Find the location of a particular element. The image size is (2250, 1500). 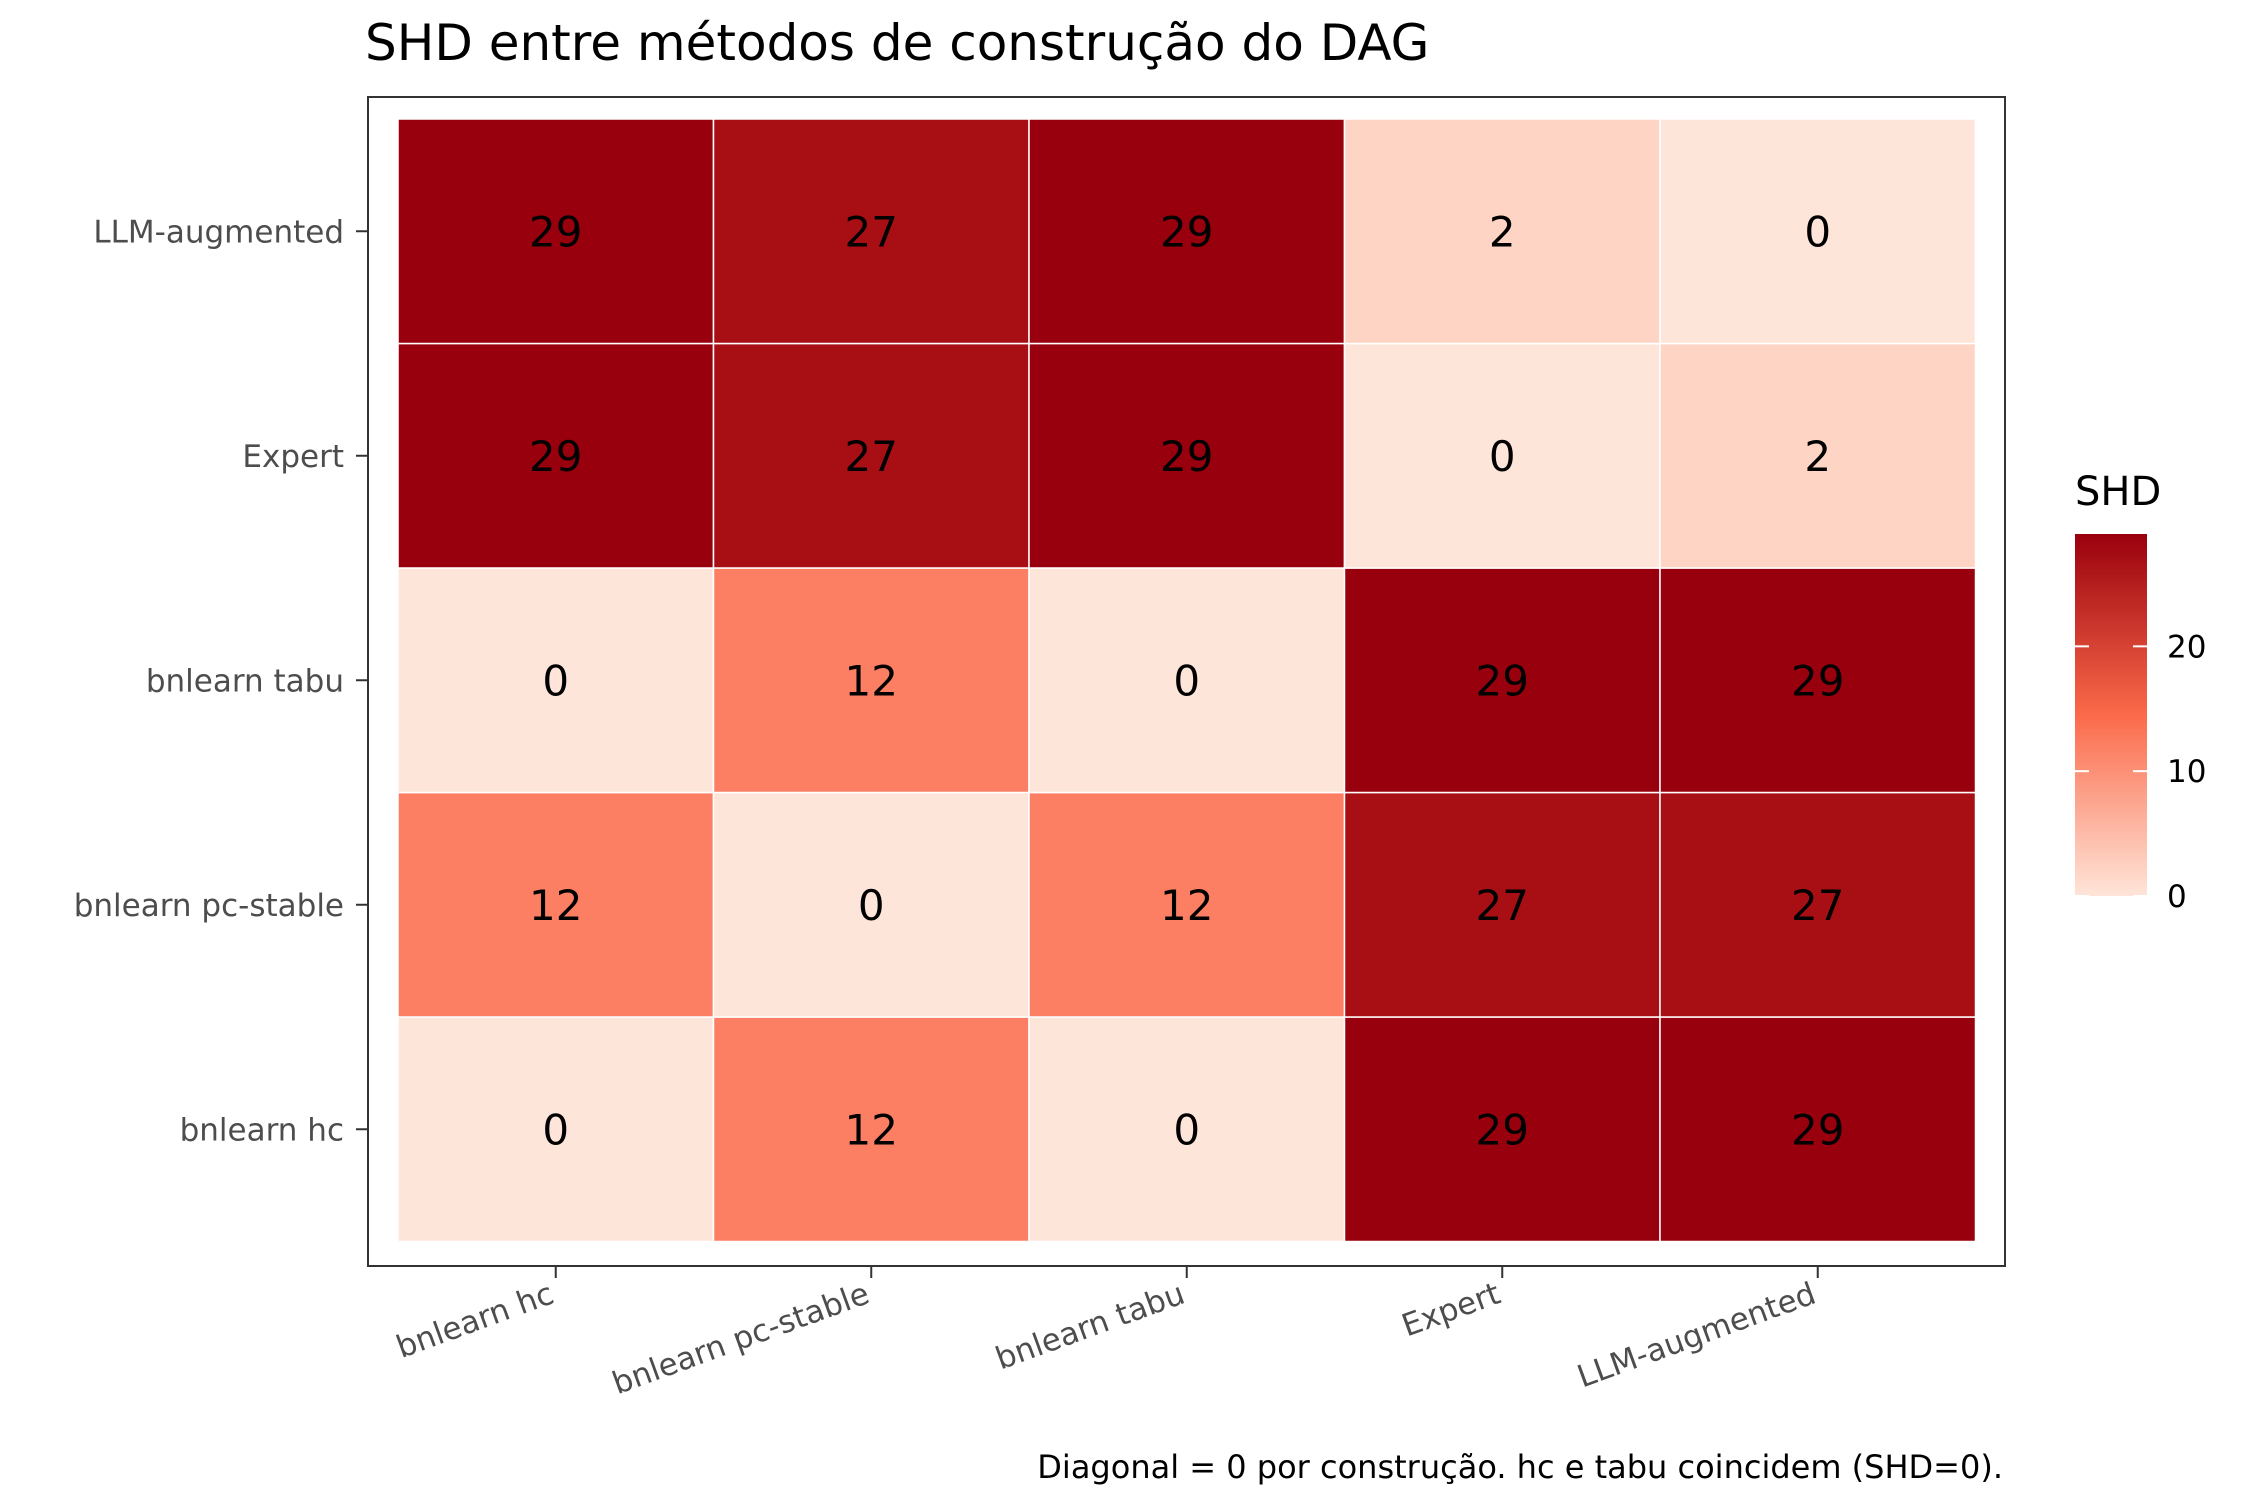

legend-colorbar is located at coordinates (2111, 715).